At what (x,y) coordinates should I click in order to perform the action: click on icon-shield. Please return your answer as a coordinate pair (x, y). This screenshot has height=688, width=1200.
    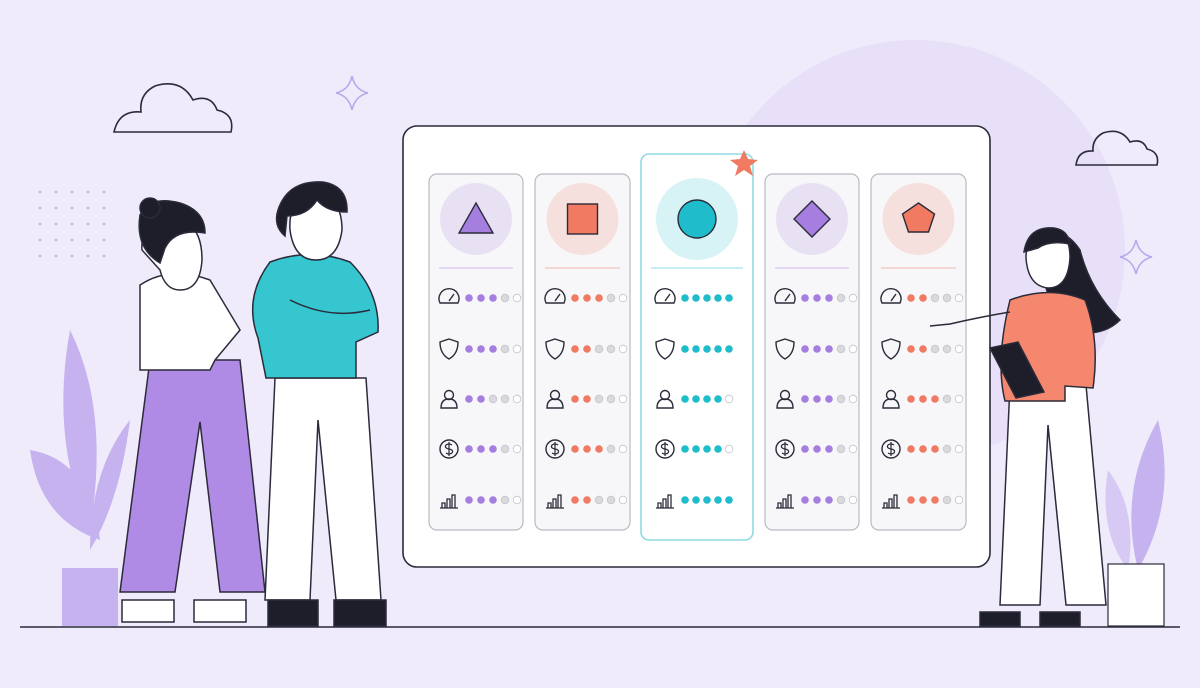
    Looking at the image, I should click on (555, 349).